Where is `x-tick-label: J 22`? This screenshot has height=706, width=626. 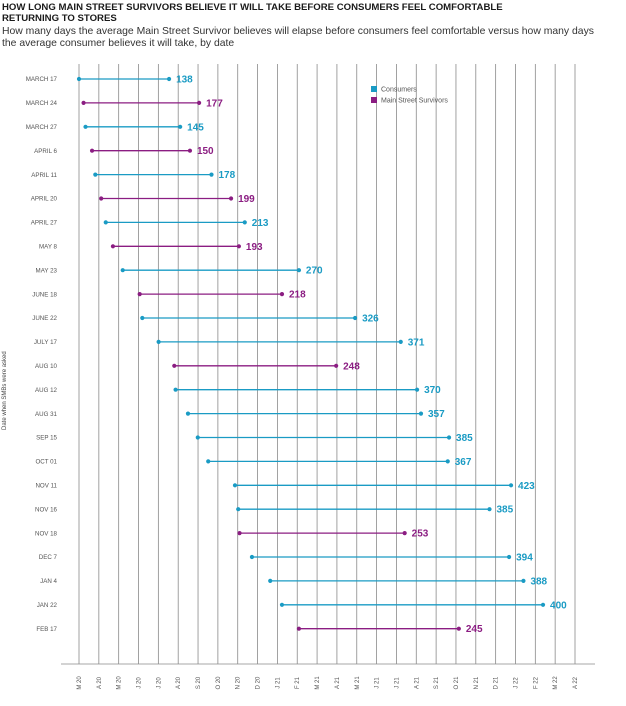
x-tick-label: J 22 is located at coordinates (516, 683).